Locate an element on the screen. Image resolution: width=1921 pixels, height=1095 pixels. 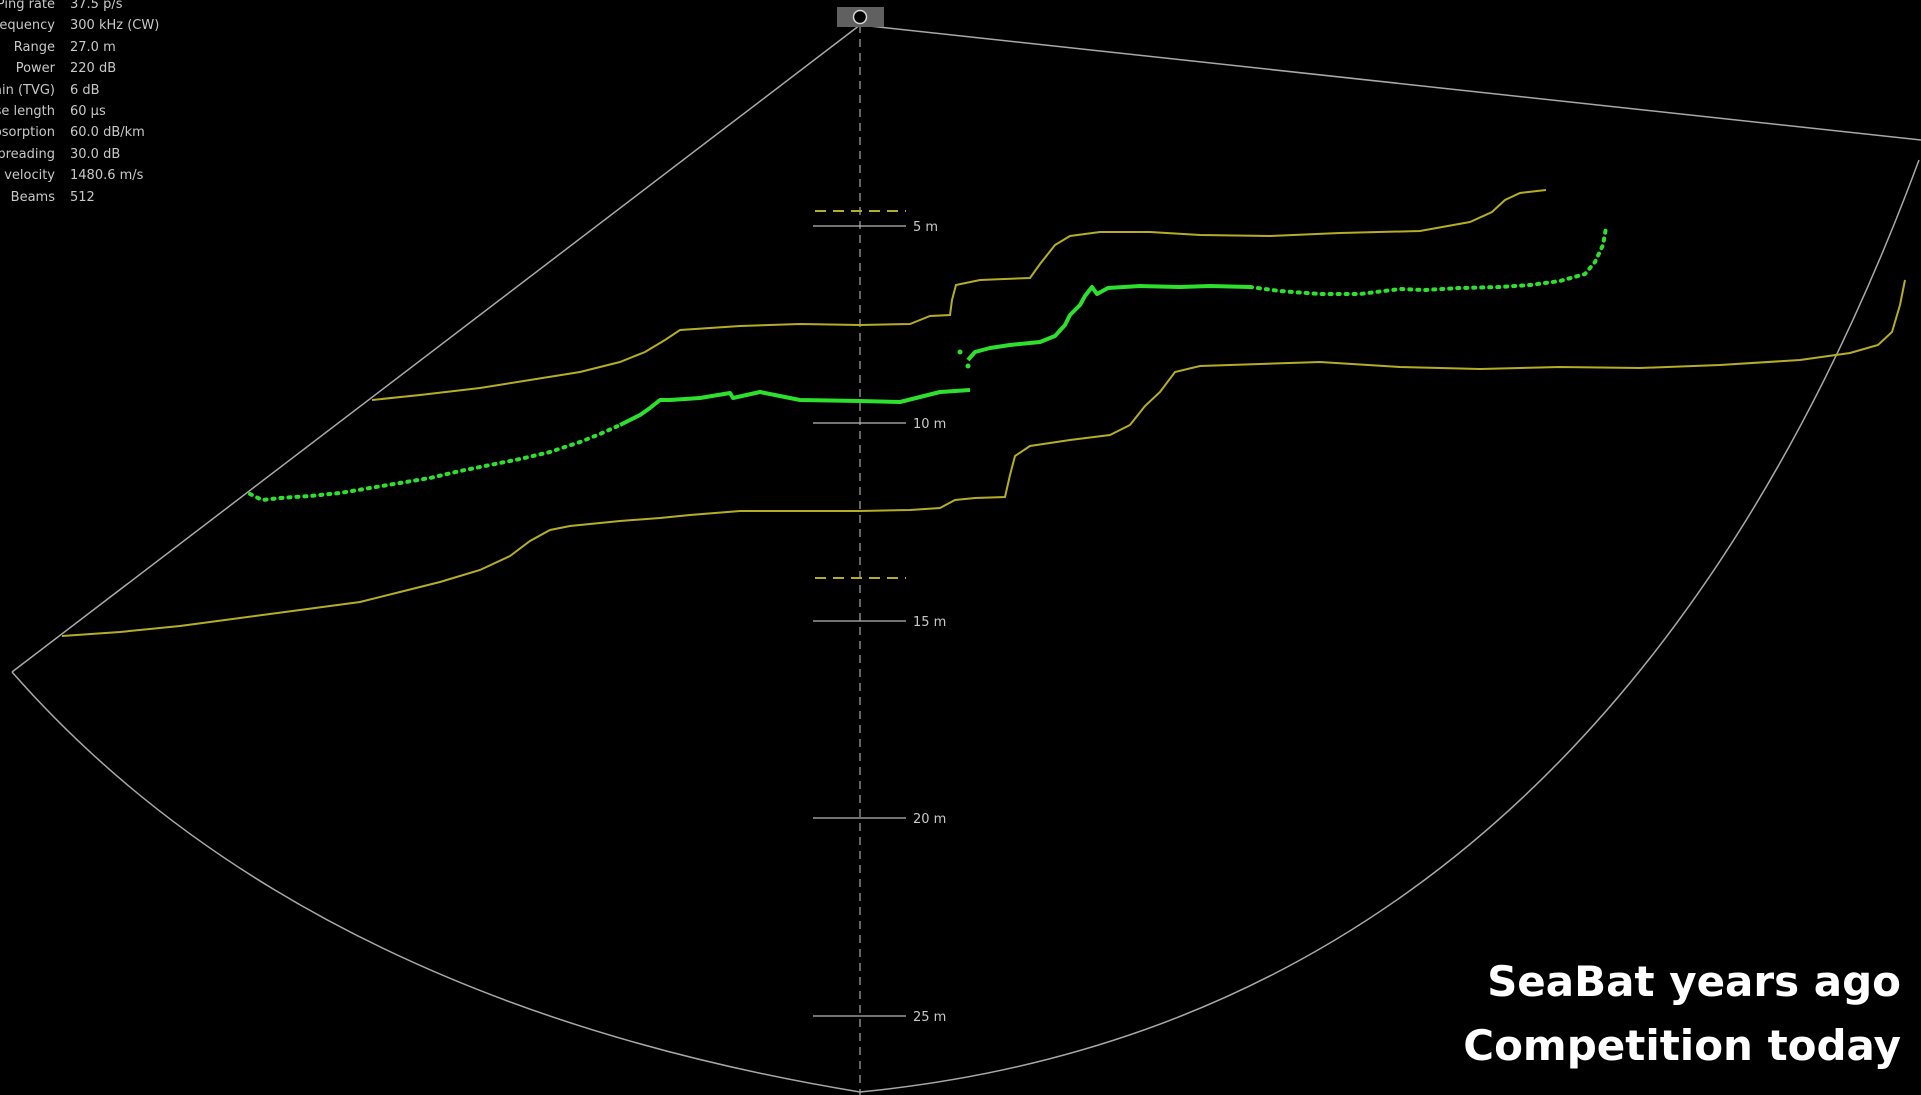
parameter-row: Sound velocity 1480.6 m/s is located at coordinates (100, 175).